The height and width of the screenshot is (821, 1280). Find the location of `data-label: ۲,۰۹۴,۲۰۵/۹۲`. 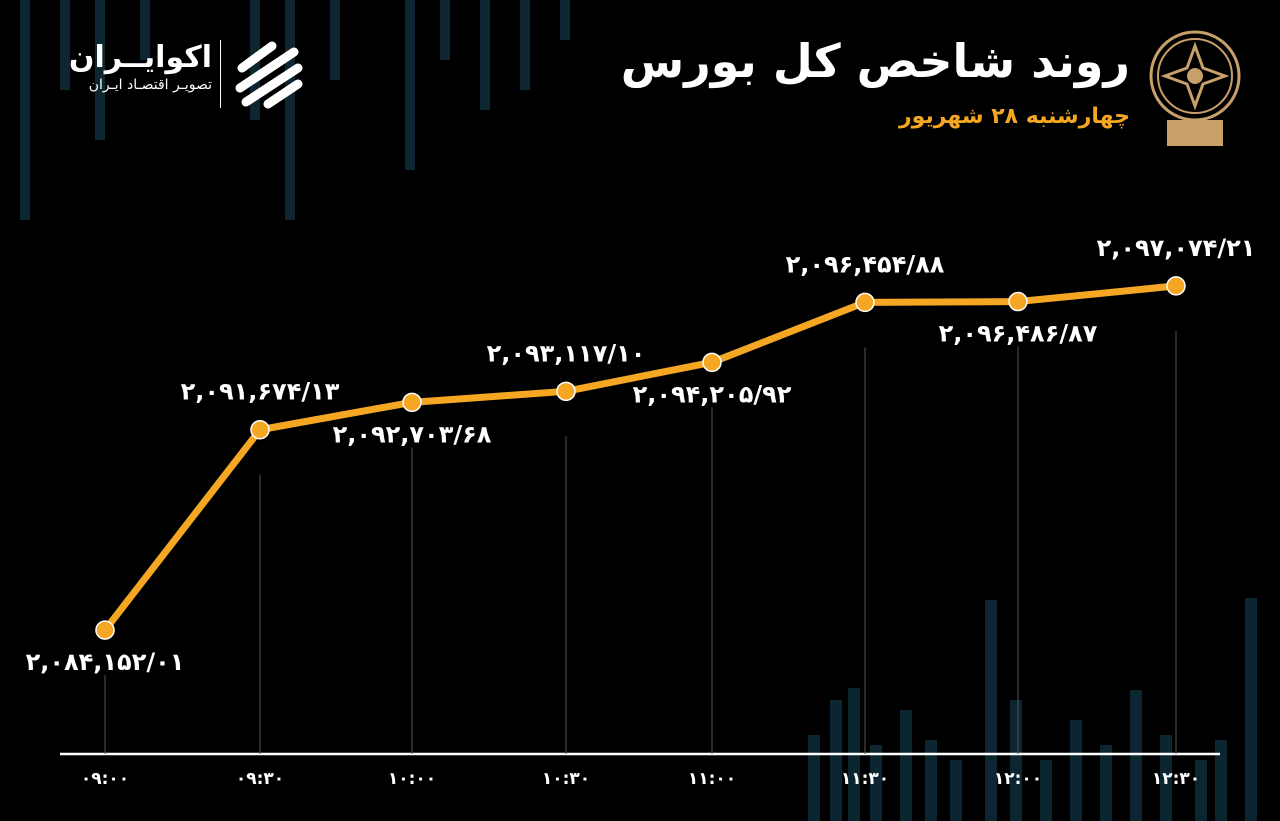

data-label: ۲,۰۹۴,۲۰۵/۹۲ is located at coordinates (712, 394).